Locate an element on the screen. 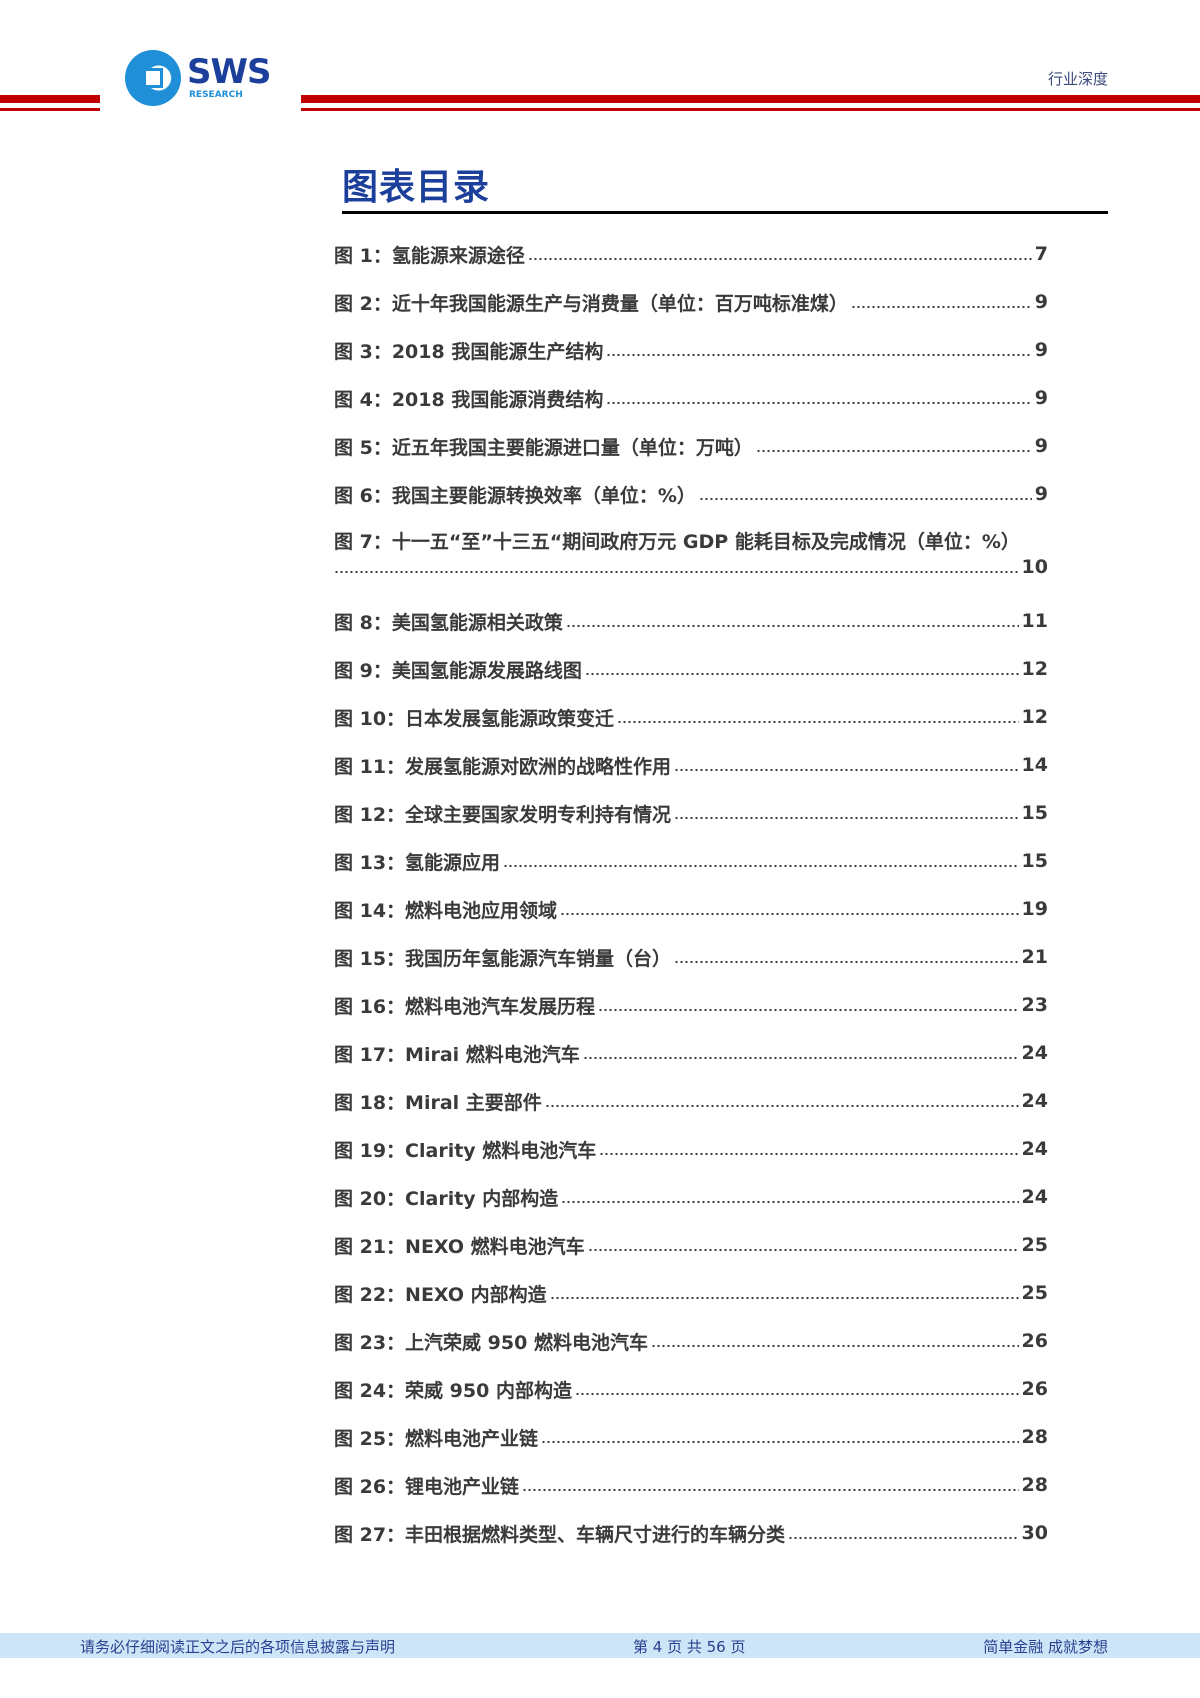  toc-entry-label: 图 10：日本发展氢能源政策变迁 is located at coordinates (474, 718).